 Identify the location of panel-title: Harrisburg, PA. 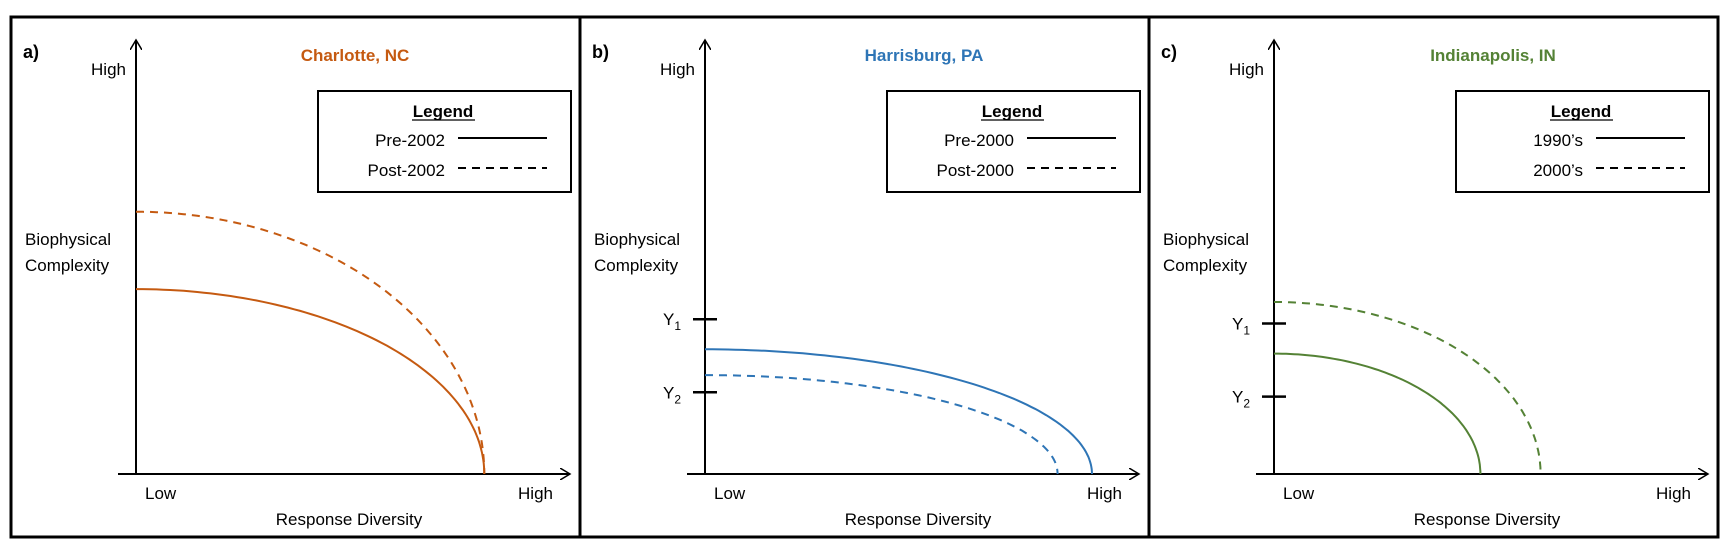
(924, 55).